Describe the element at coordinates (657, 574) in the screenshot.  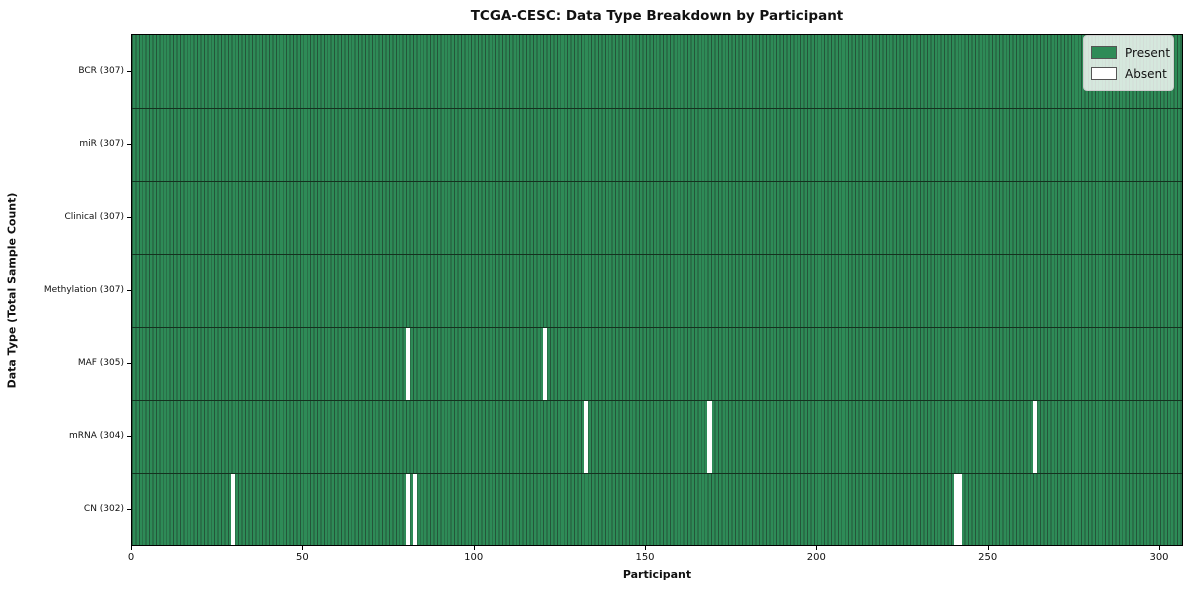
I see `x-axis-label: Participant` at that location.